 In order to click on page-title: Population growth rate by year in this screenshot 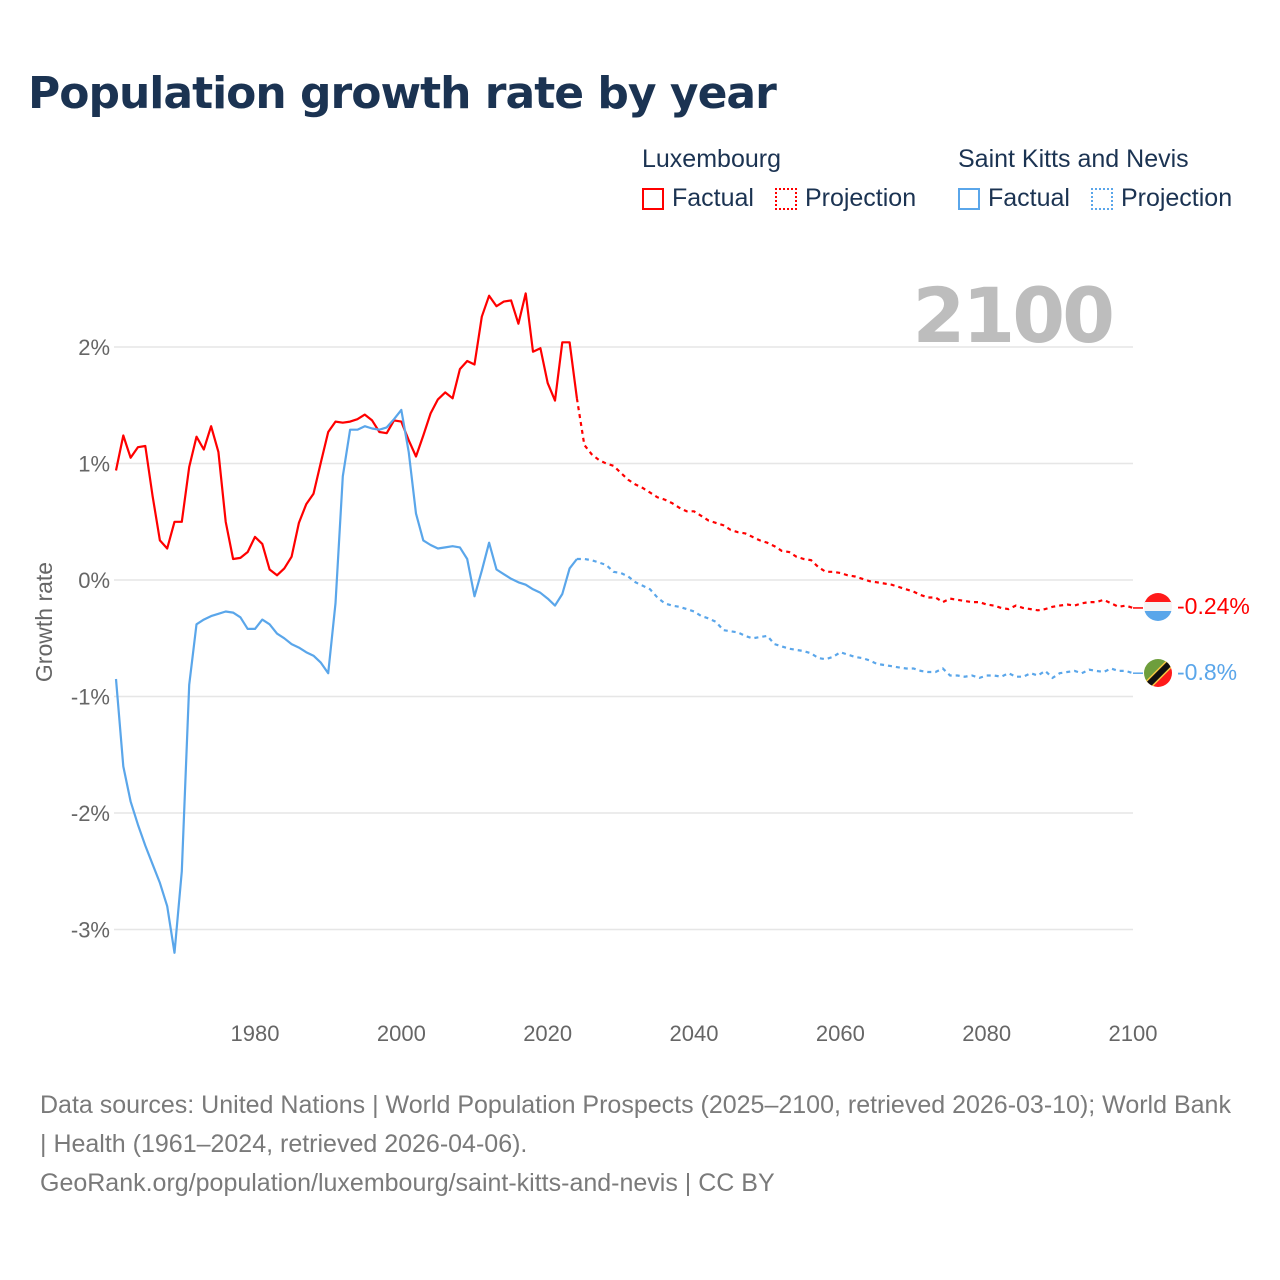, I will do `click(402, 93)`.